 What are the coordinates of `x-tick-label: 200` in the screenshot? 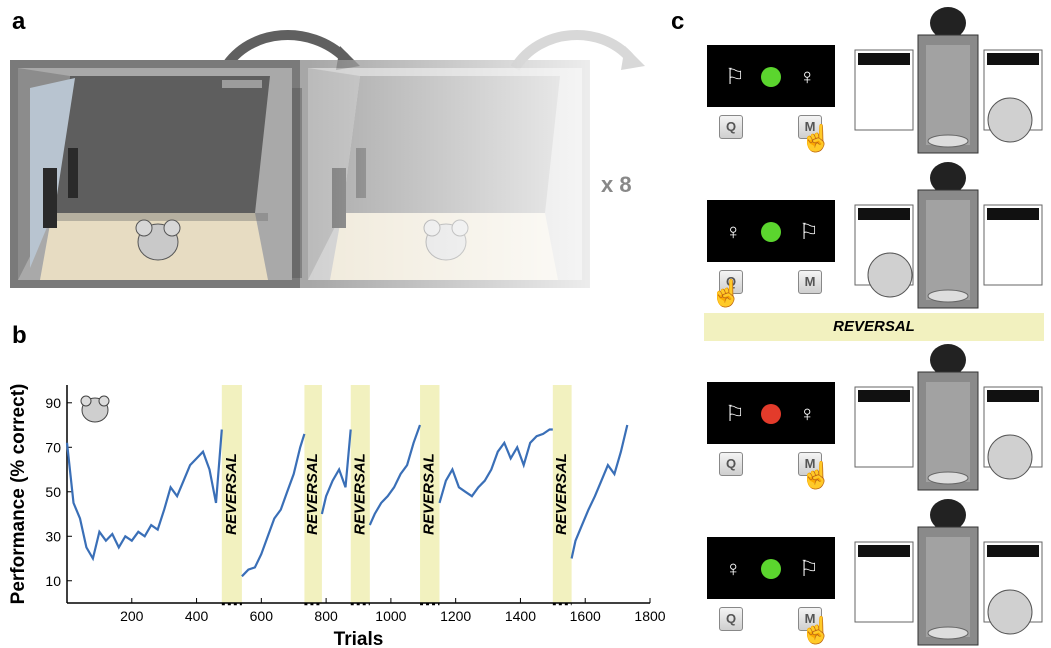 It's located at (132, 616).